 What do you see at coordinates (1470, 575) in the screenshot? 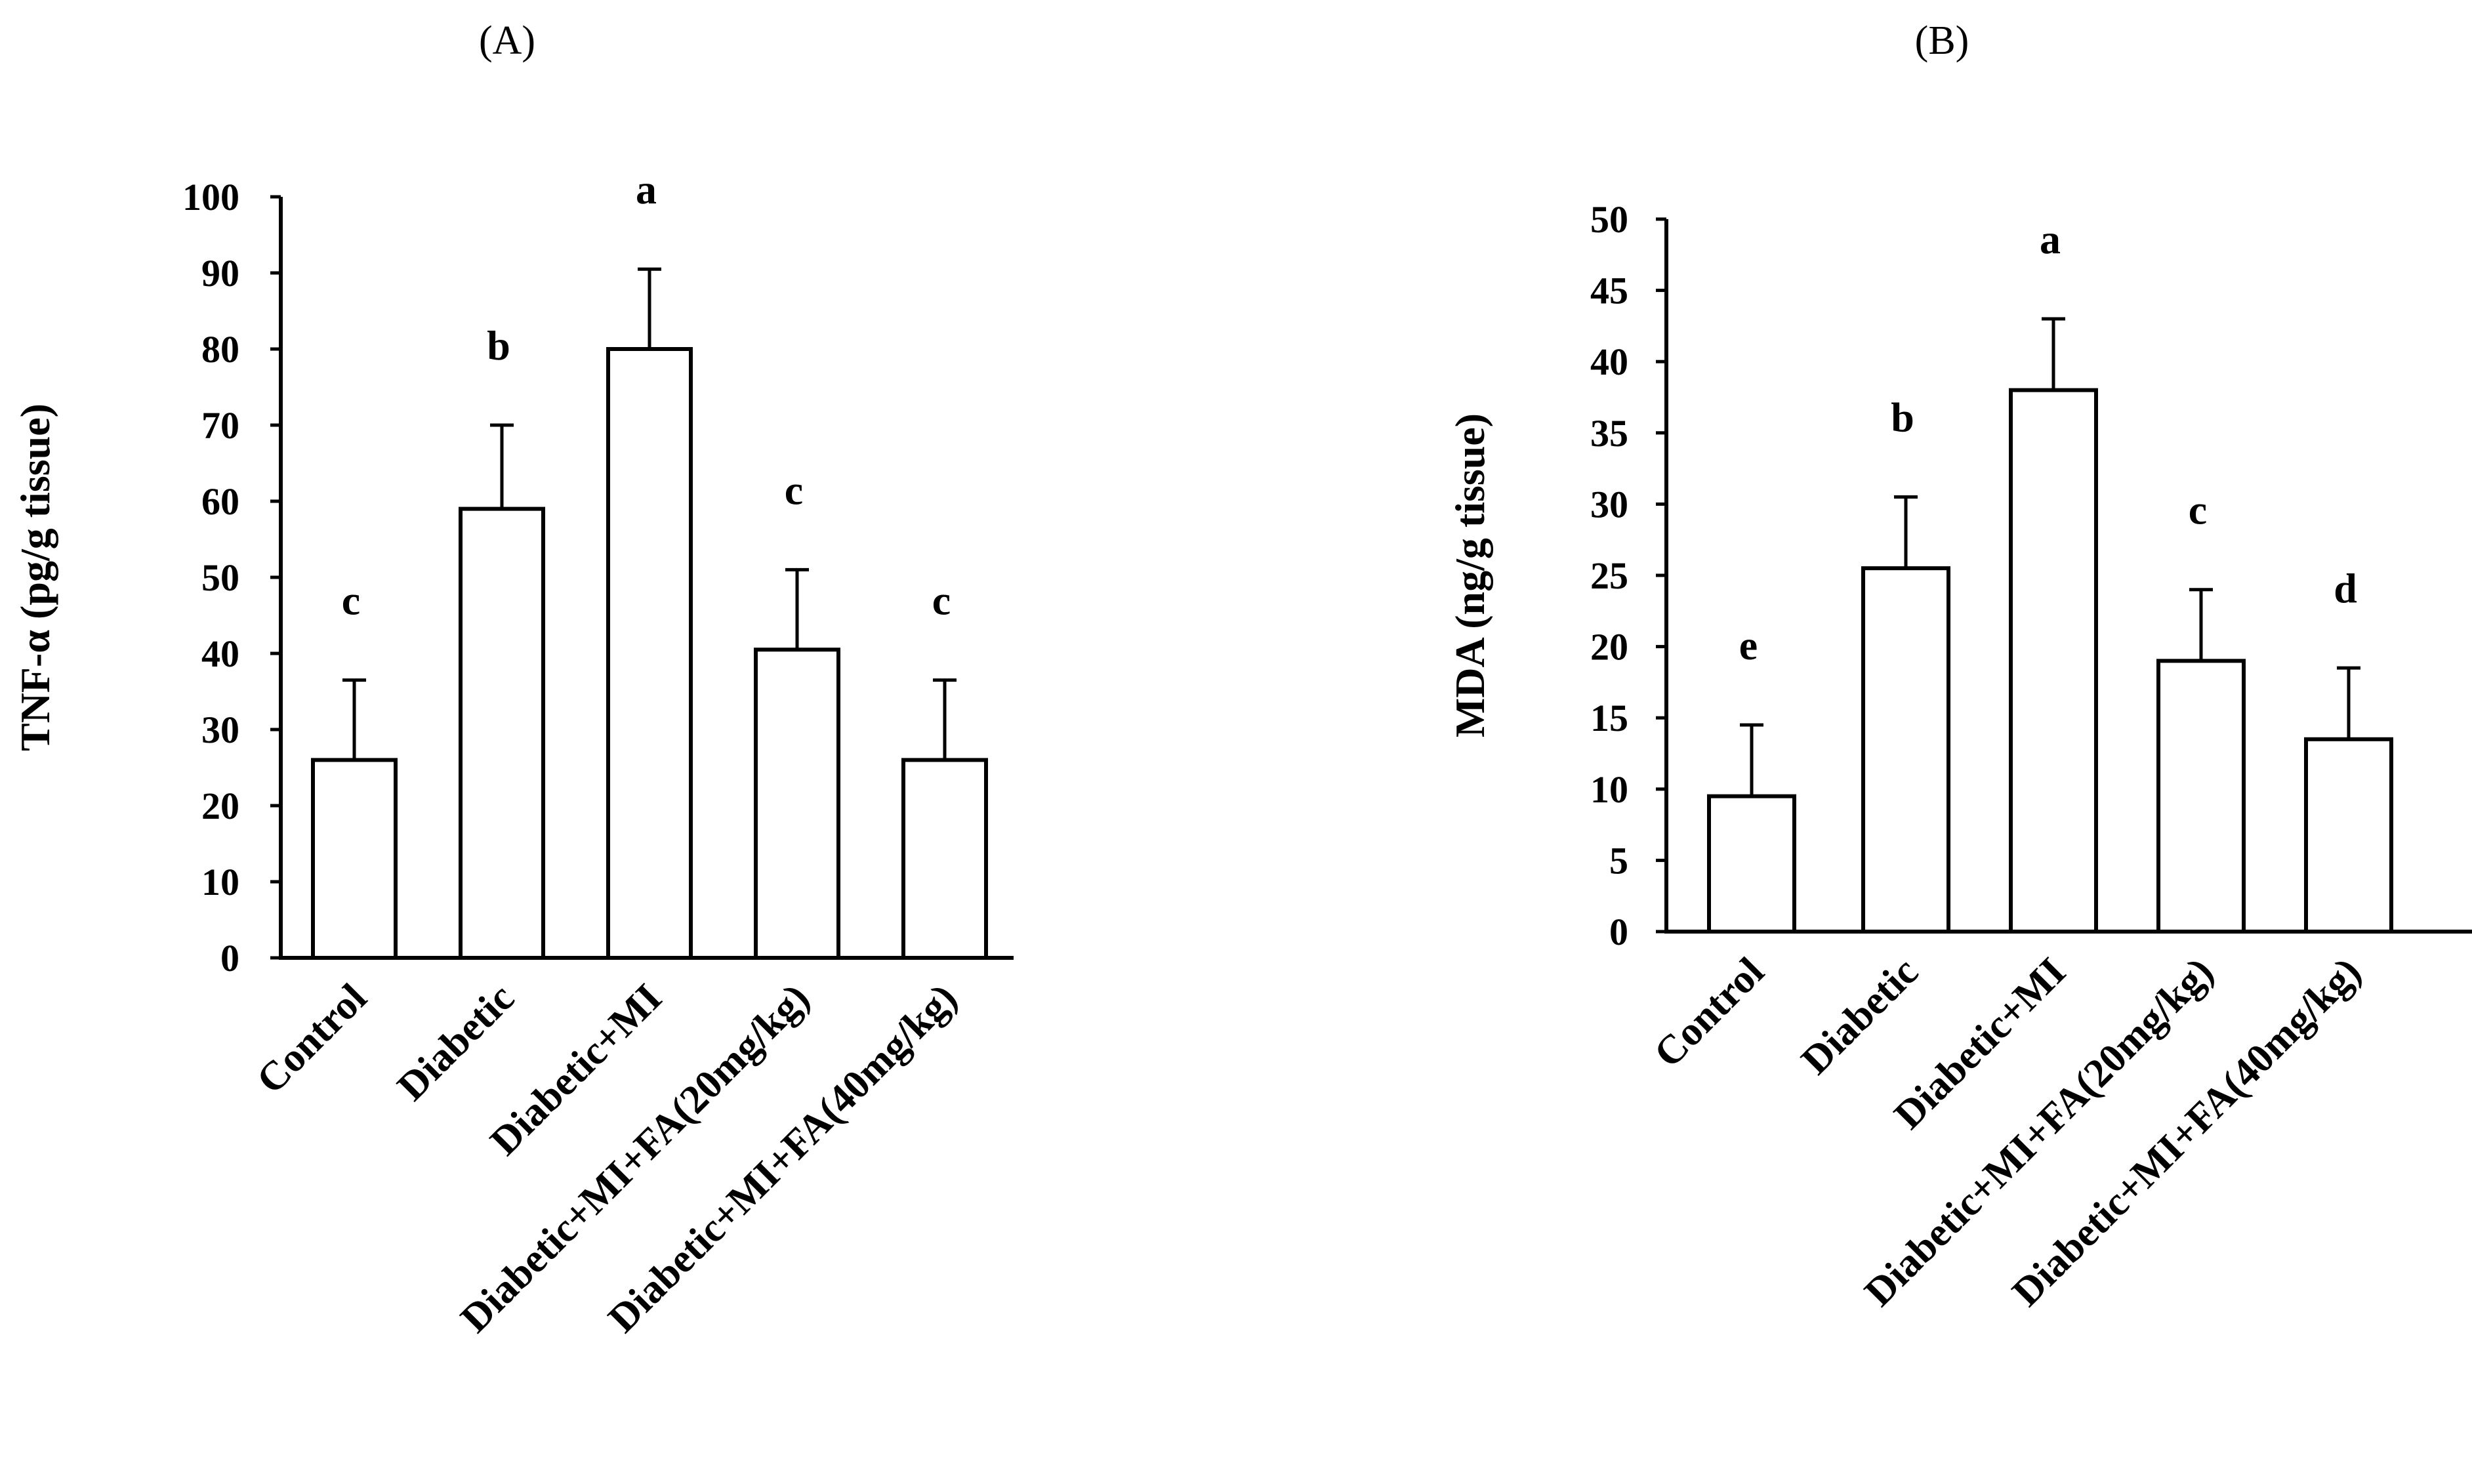
I see `y-axis-title: MDA (ng/g tissue)` at bounding box center [1470, 575].